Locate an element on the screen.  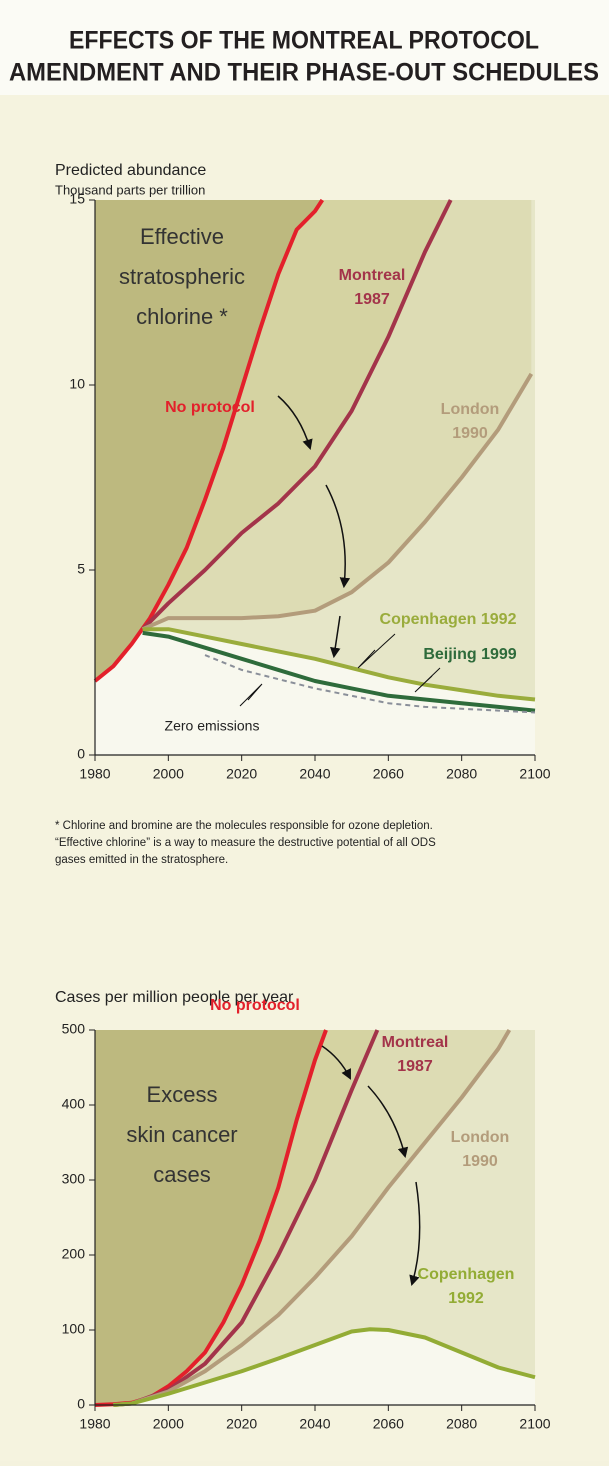
y-tick-label: 200 is located at coordinates (74, 1254).